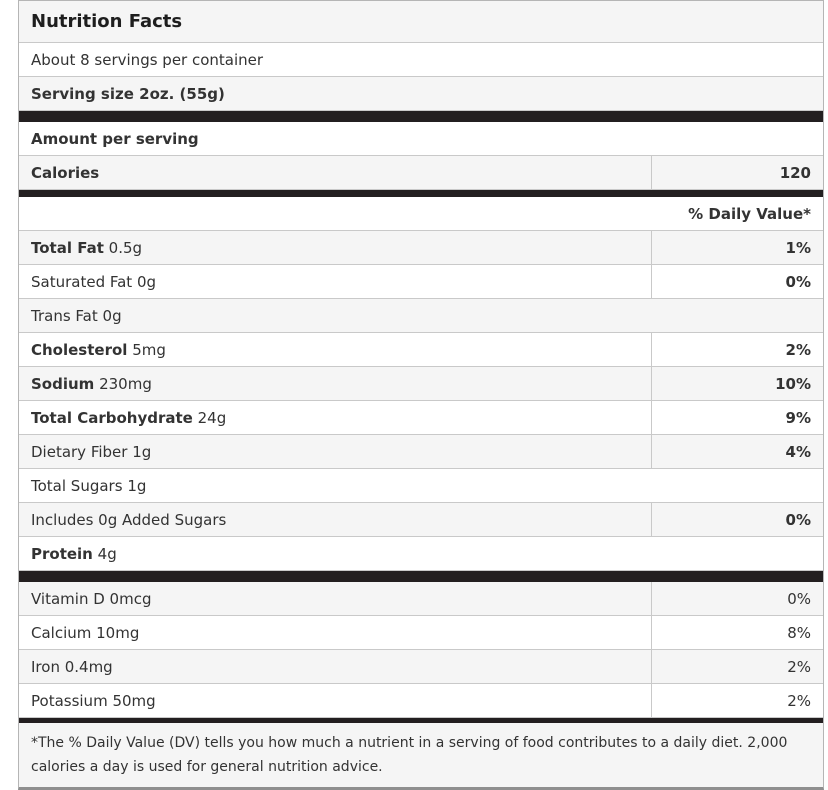 The height and width of the screenshot is (790, 828). Describe the element at coordinates (421, 60) in the screenshot. I see `row-servings-per-container: About 8 servings per container` at that location.